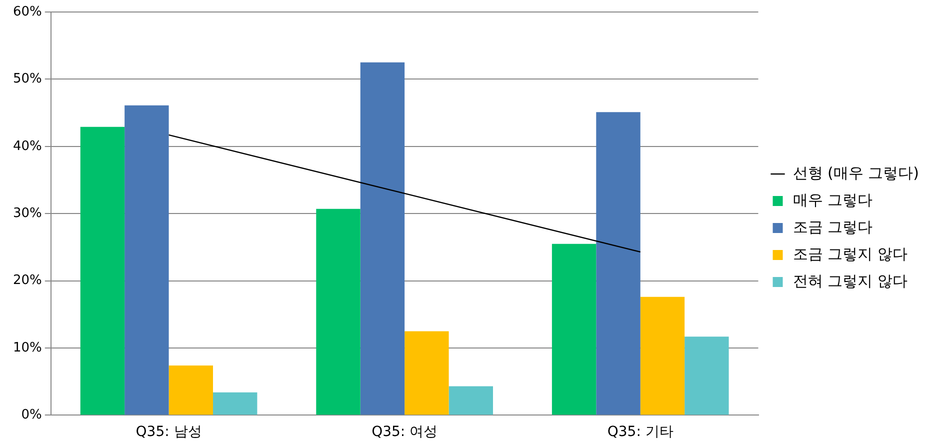 Image resolution: width=939 pixels, height=448 pixels. Describe the element at coordinates (640, 432) in the screenshot. I see `x-tick-label: Q35: 기타` at that location.